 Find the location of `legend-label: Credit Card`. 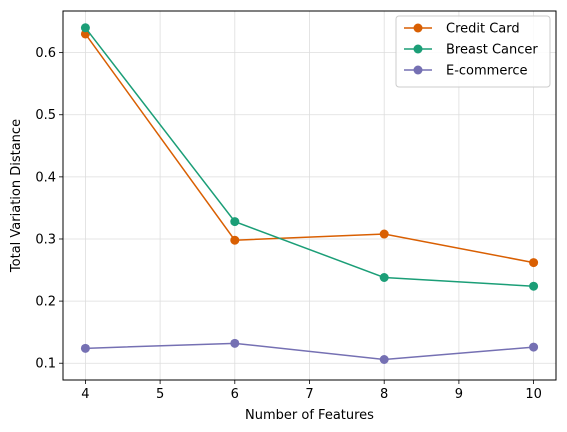

legend-label: Credit Card is located at coordinates (483, 29).